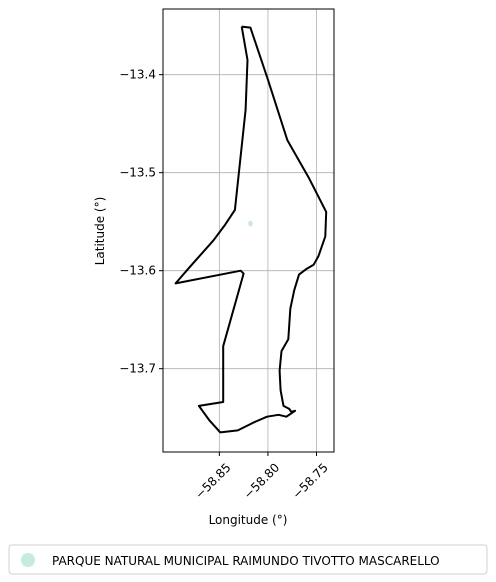 The height and width of the screenshot is (582, 496). I want to click on y-tick-label: −13.6, so click(137, 271).